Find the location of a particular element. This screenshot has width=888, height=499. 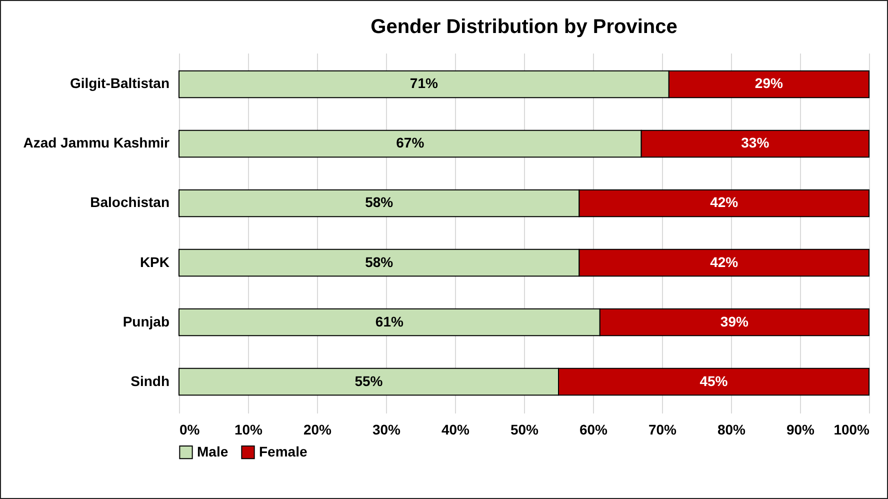

x-tick-label: 40% is located at coordinates (455, 430).